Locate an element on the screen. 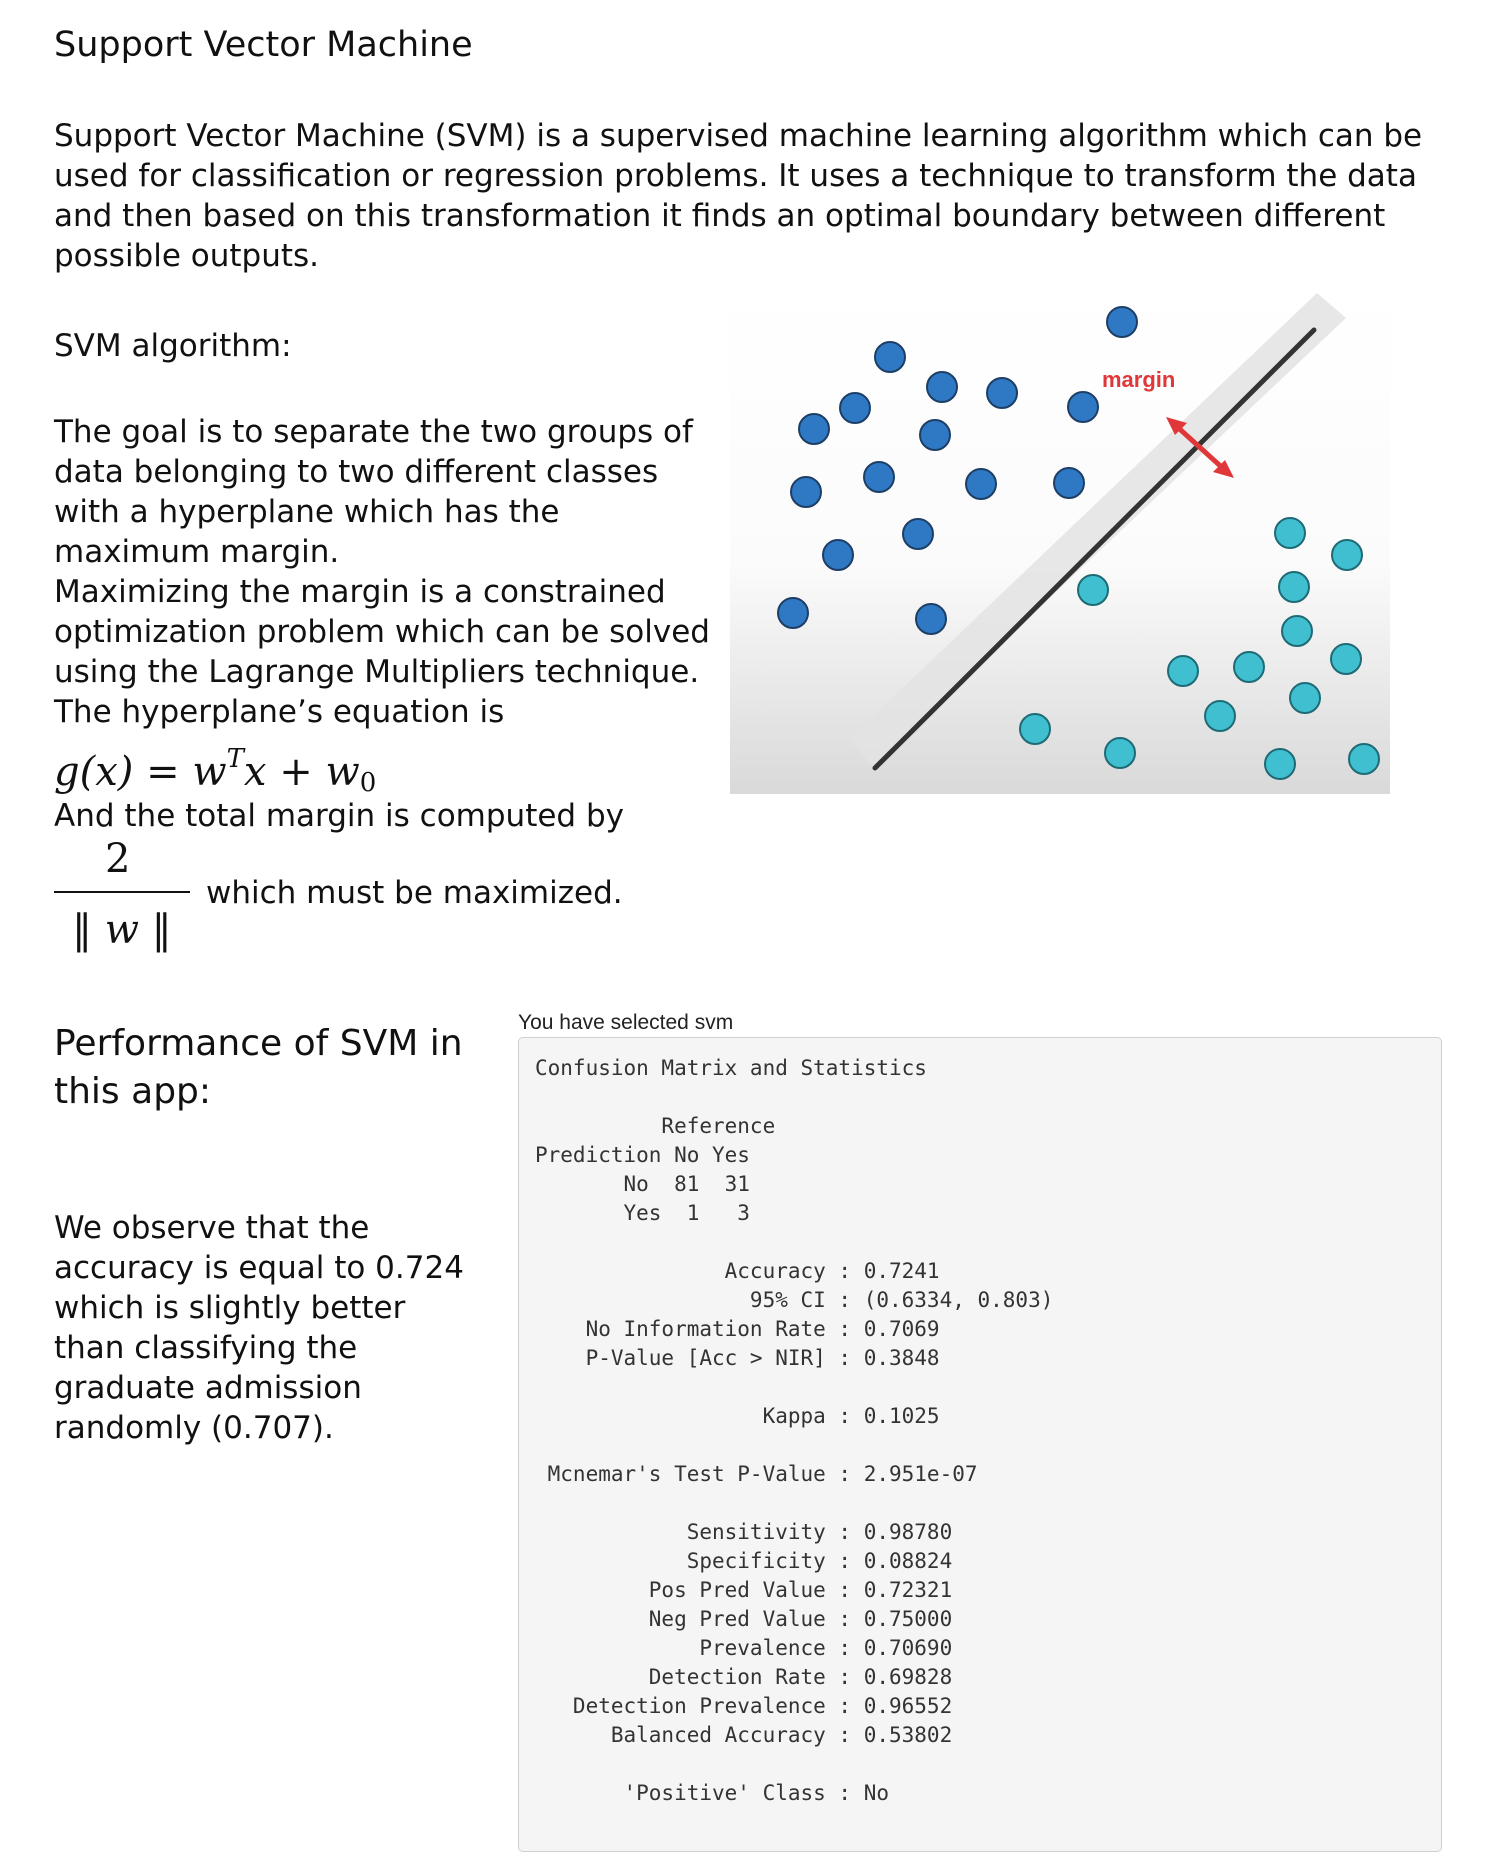 The image size is (1486, 1874). equation-w0: w is located at coordinates (342, 772).